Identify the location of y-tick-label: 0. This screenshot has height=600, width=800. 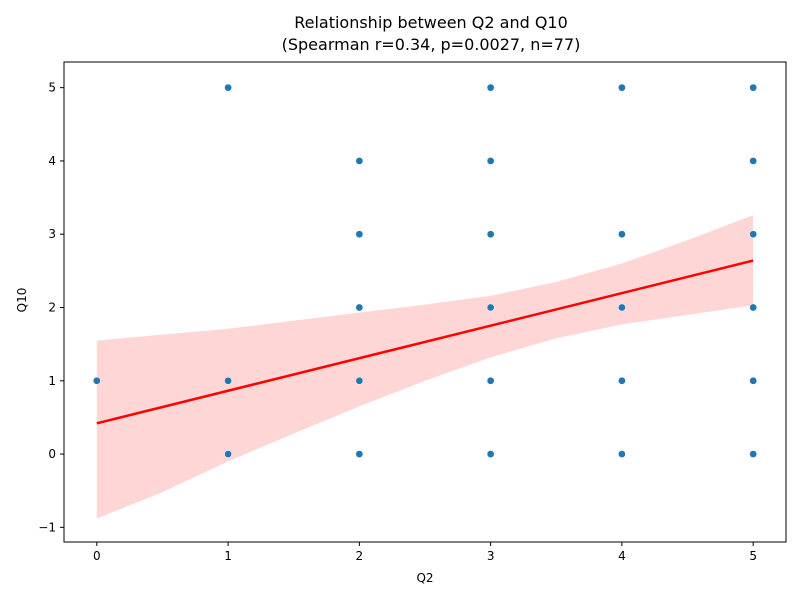
(52, 454).